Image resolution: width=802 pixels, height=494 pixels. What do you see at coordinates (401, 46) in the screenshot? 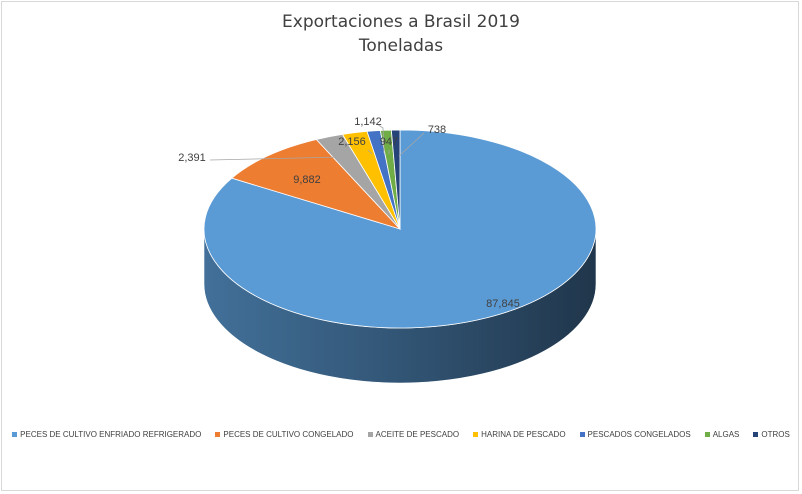
I see `chart-subtitle: Toneladas` at bounding box center [401, 46].